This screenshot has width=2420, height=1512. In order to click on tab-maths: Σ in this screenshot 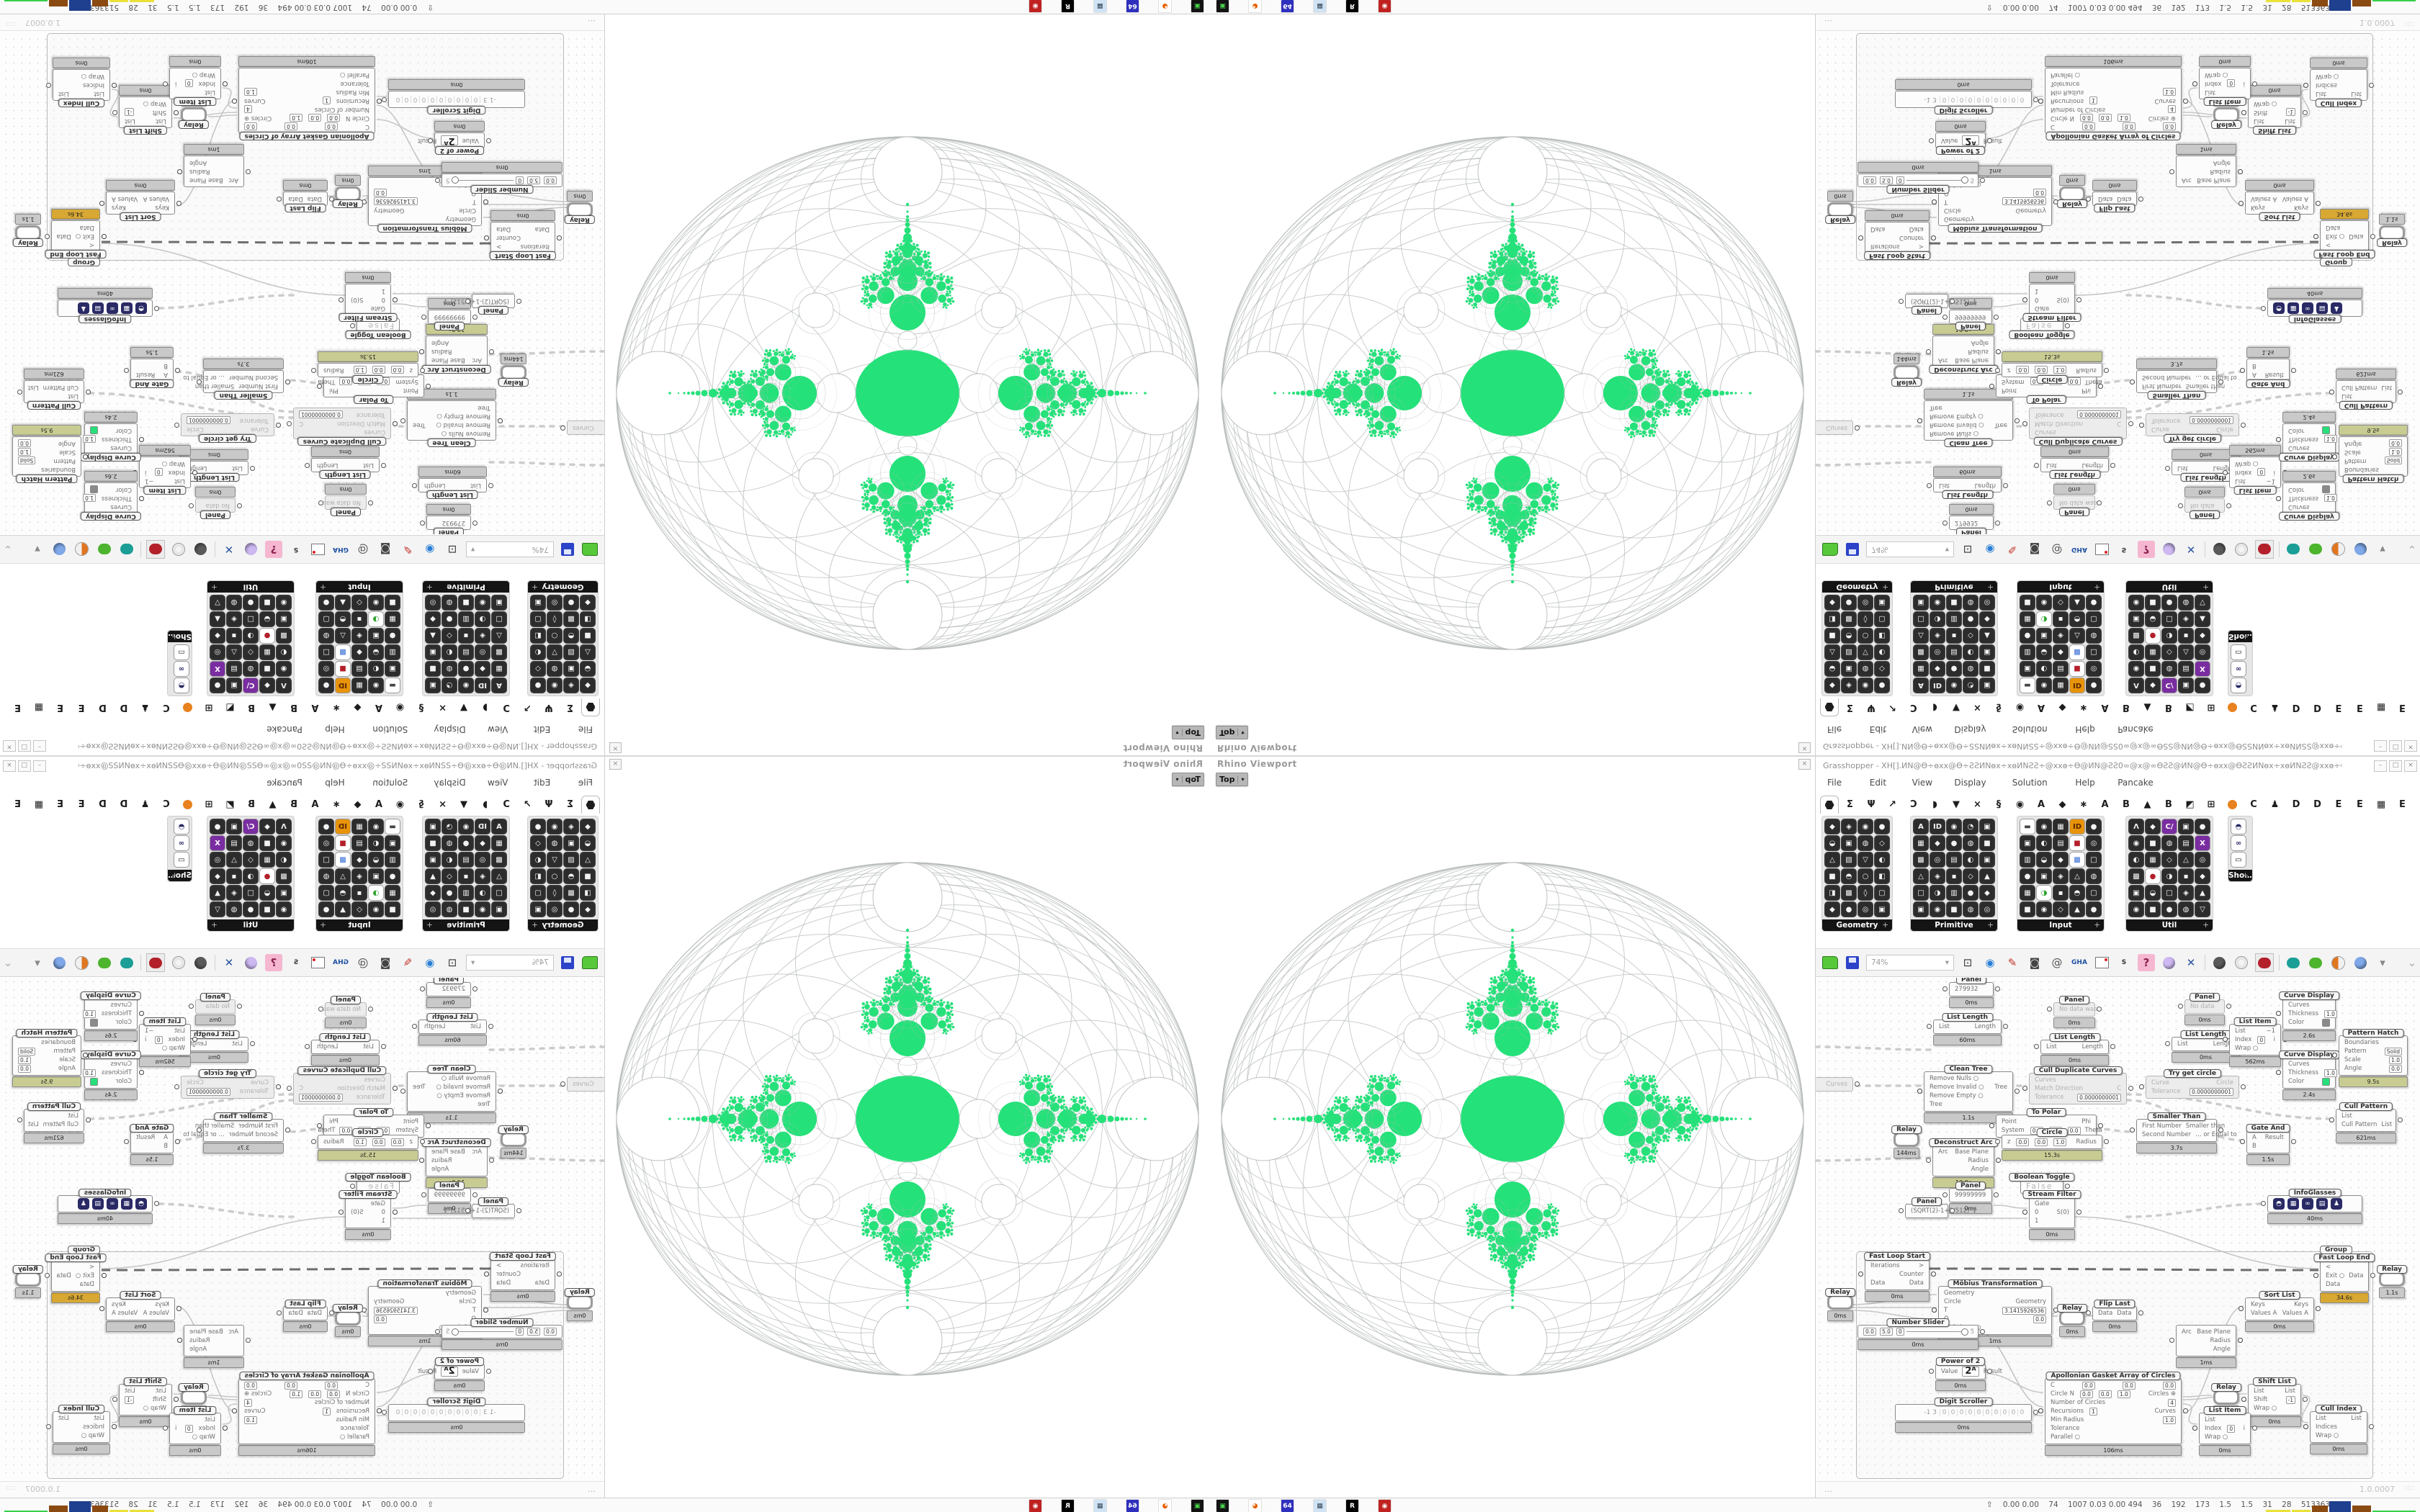, I will do `click(570, 804)`.